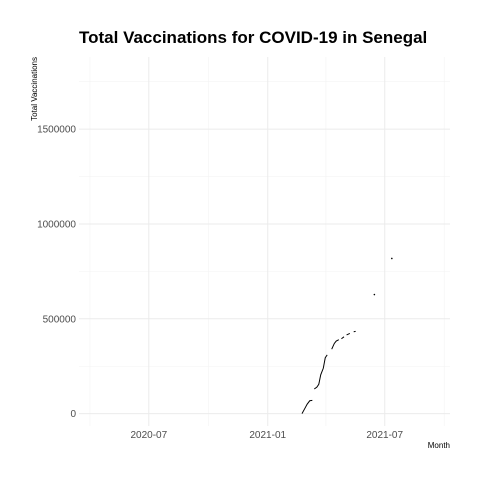  What do you see at coordinates (34, 89) in the screenshot?
I see `y-axis-title: Total Vaccinations` at bounding box center [34, 89].